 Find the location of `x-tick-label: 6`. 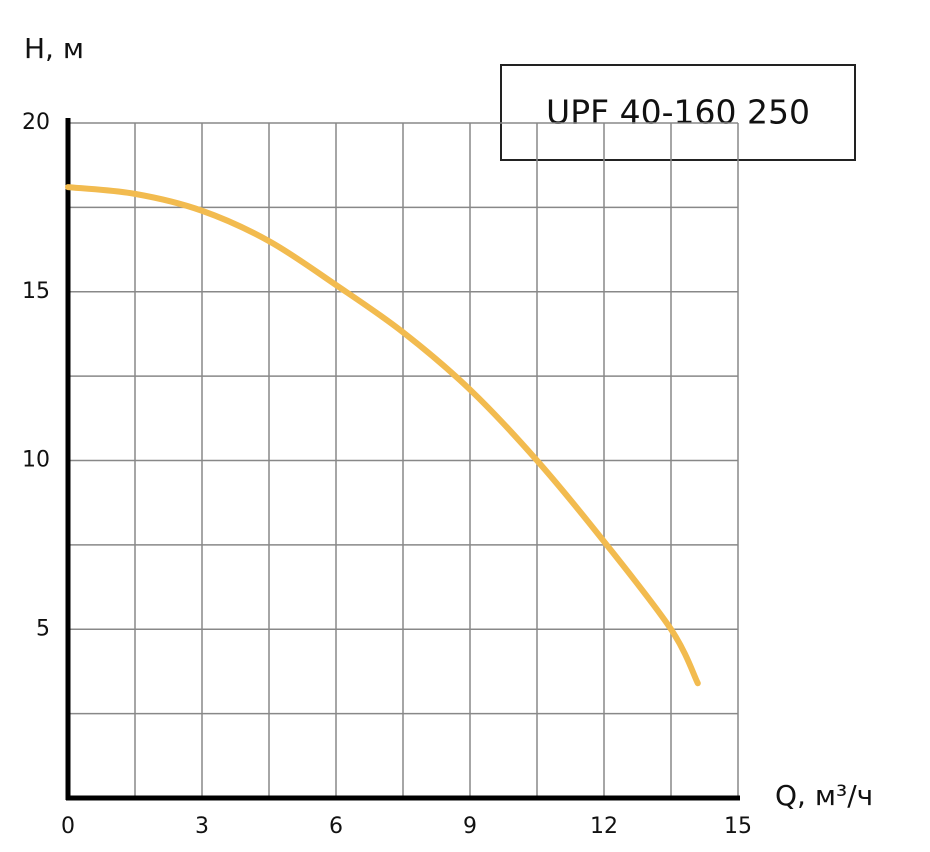

x-tick-label: 6 is located at coordinates (336, 826).